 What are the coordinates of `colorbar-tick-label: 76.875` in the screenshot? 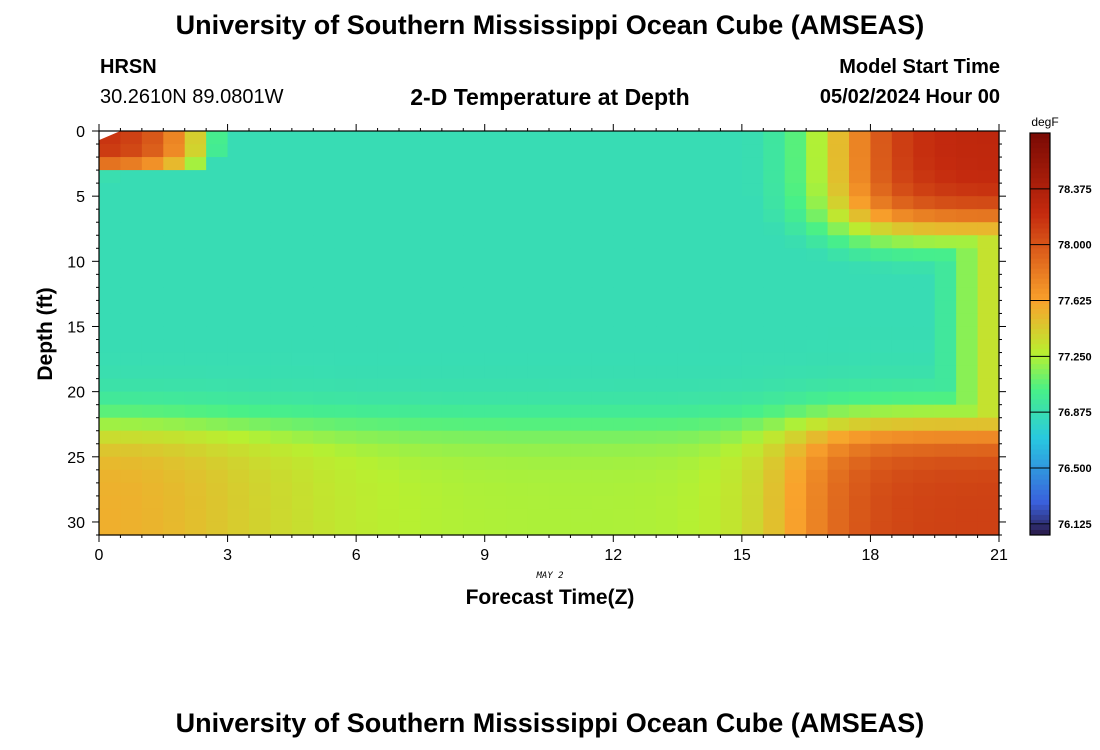 It's located at (1075, 413).